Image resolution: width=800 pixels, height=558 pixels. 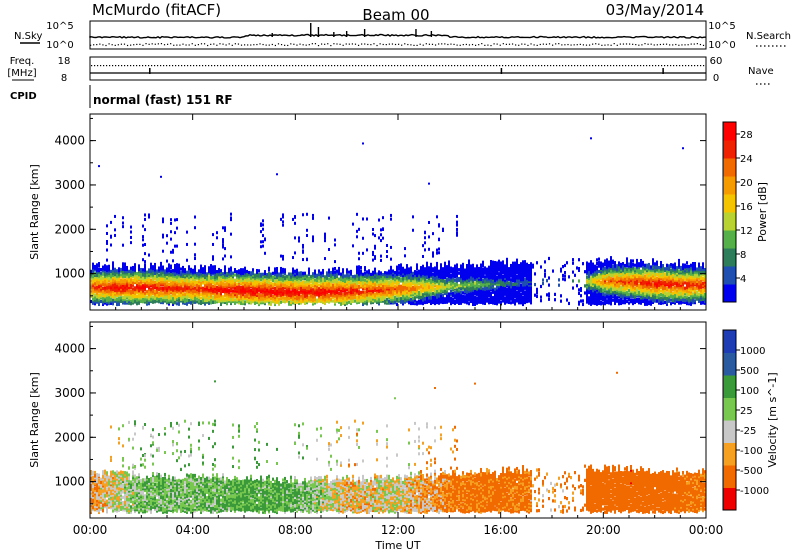 What do you see at coordinates (64, 61) in the screenshot?
I see `freq-tick-top: 18` at bounding box center [64, 61].